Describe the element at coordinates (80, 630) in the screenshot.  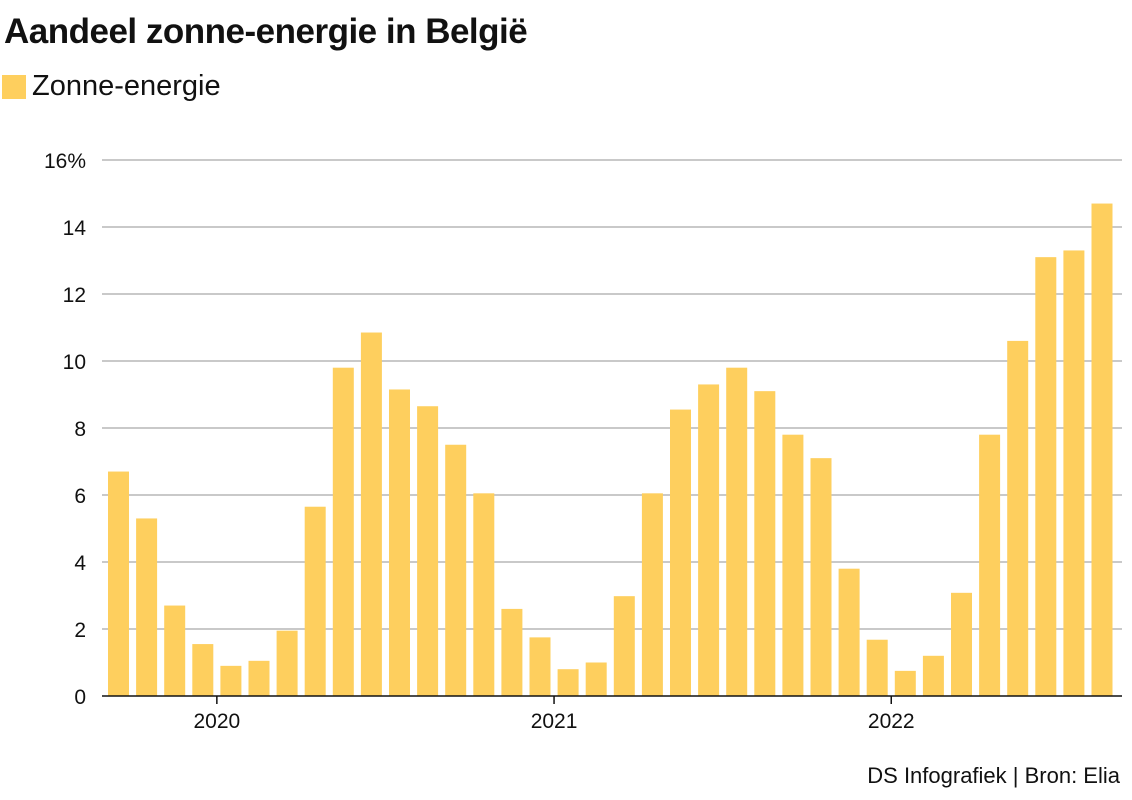
I see `y-tick-label: 2` at that location.